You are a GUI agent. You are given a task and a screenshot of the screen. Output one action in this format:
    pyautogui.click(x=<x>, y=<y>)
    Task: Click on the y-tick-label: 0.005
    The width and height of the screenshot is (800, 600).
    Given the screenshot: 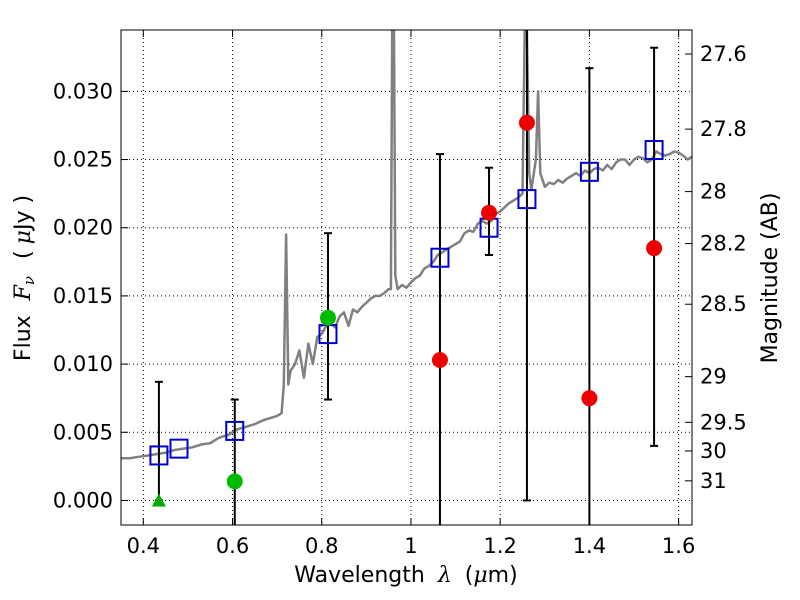 What is the action you would take?
    pyautogui.click(x=83, y=432)
    